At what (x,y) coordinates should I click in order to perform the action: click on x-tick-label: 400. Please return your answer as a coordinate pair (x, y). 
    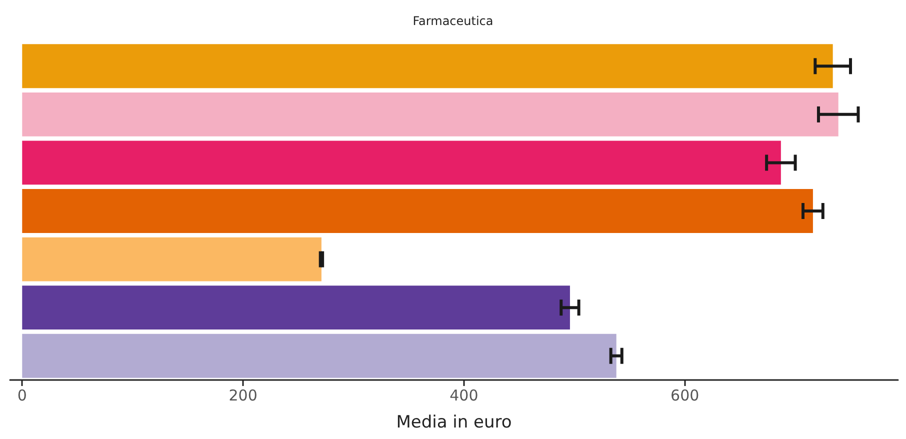
    Looking at the image, I should click on (464, 395).